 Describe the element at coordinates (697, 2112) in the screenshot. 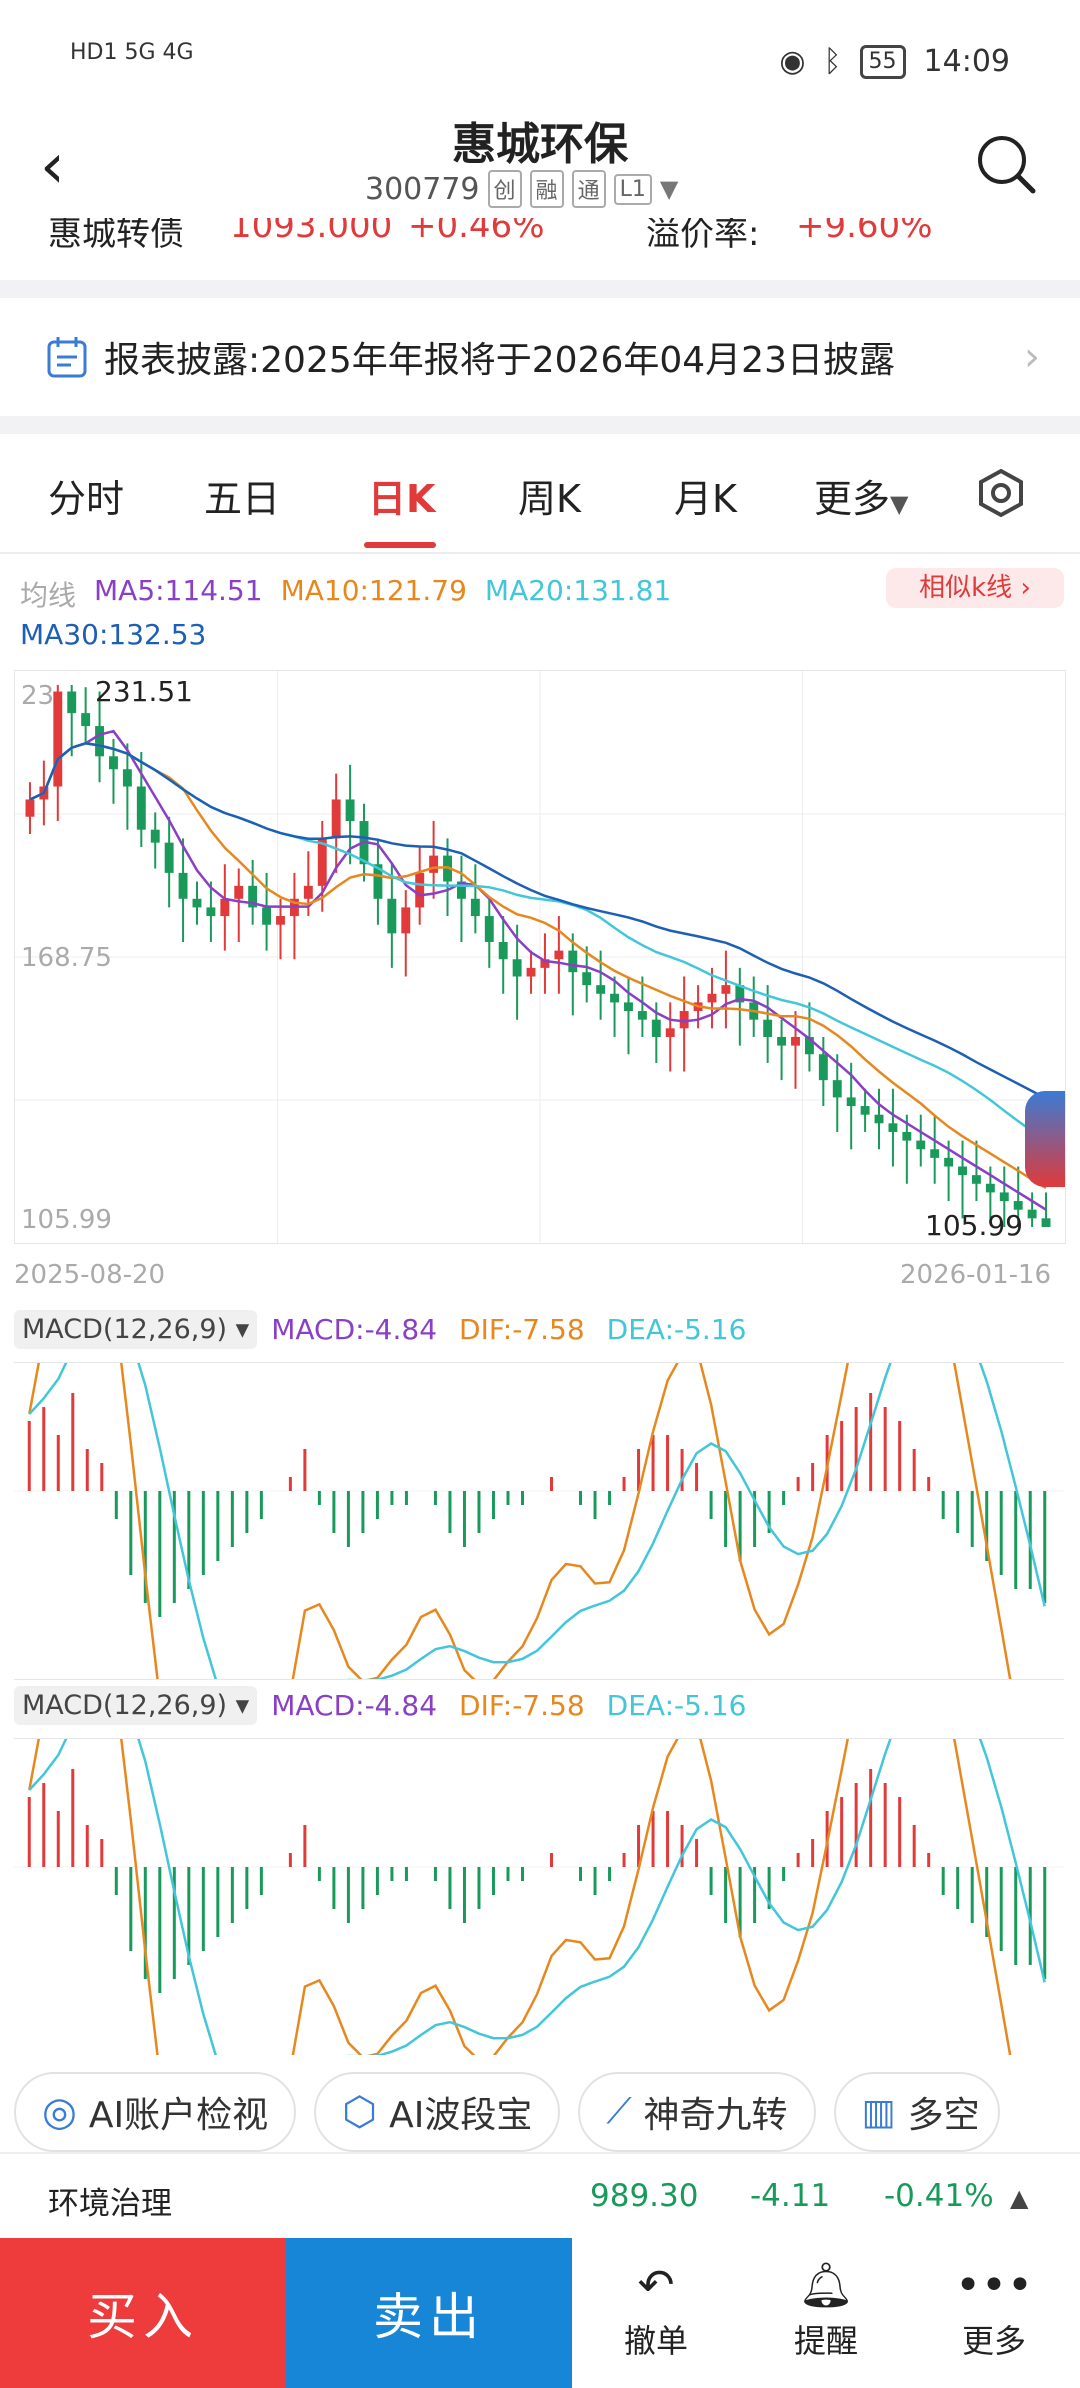

I see `magic-nine-button: ⟋ 神奇九转` at that location.